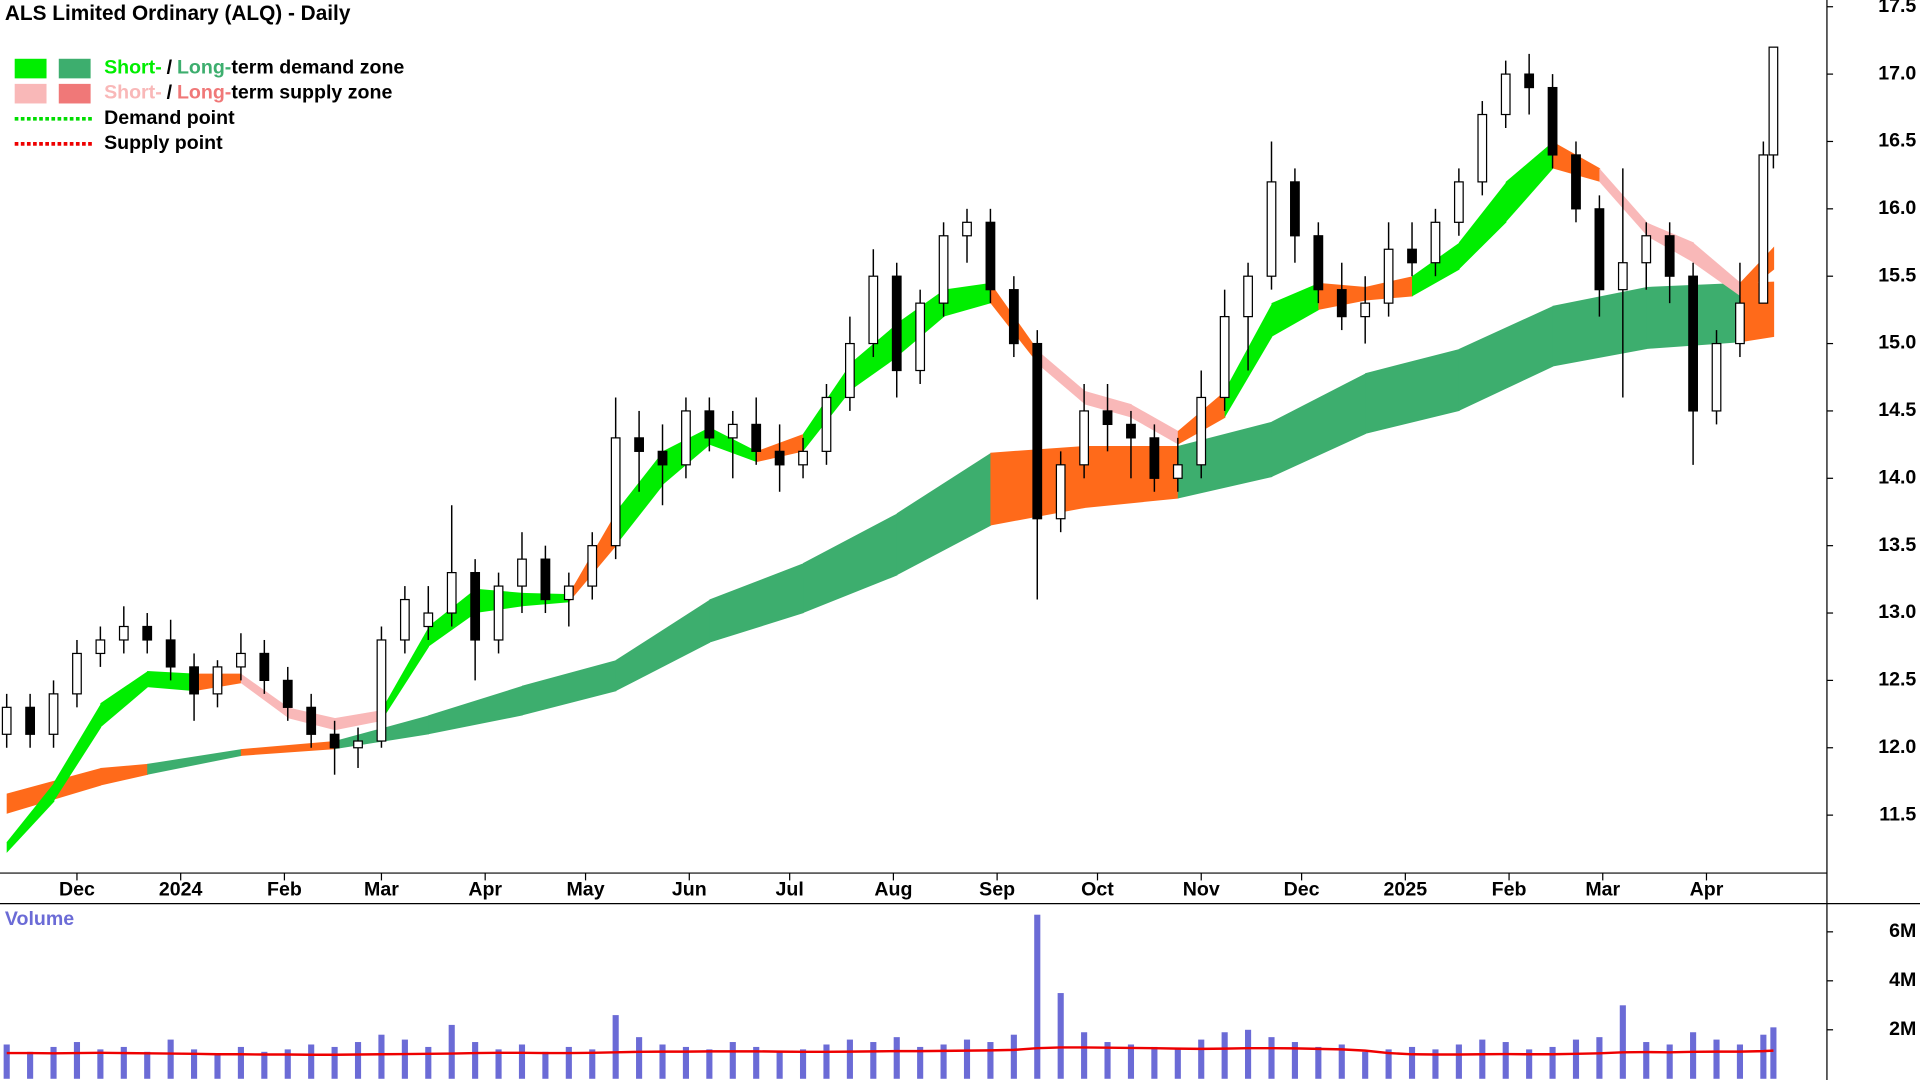 This screenshot has height=1080, width=1920. Describe the element at coordinates (893, 889) in the screenshot. I see `x-tick-label: Aug` at that location.